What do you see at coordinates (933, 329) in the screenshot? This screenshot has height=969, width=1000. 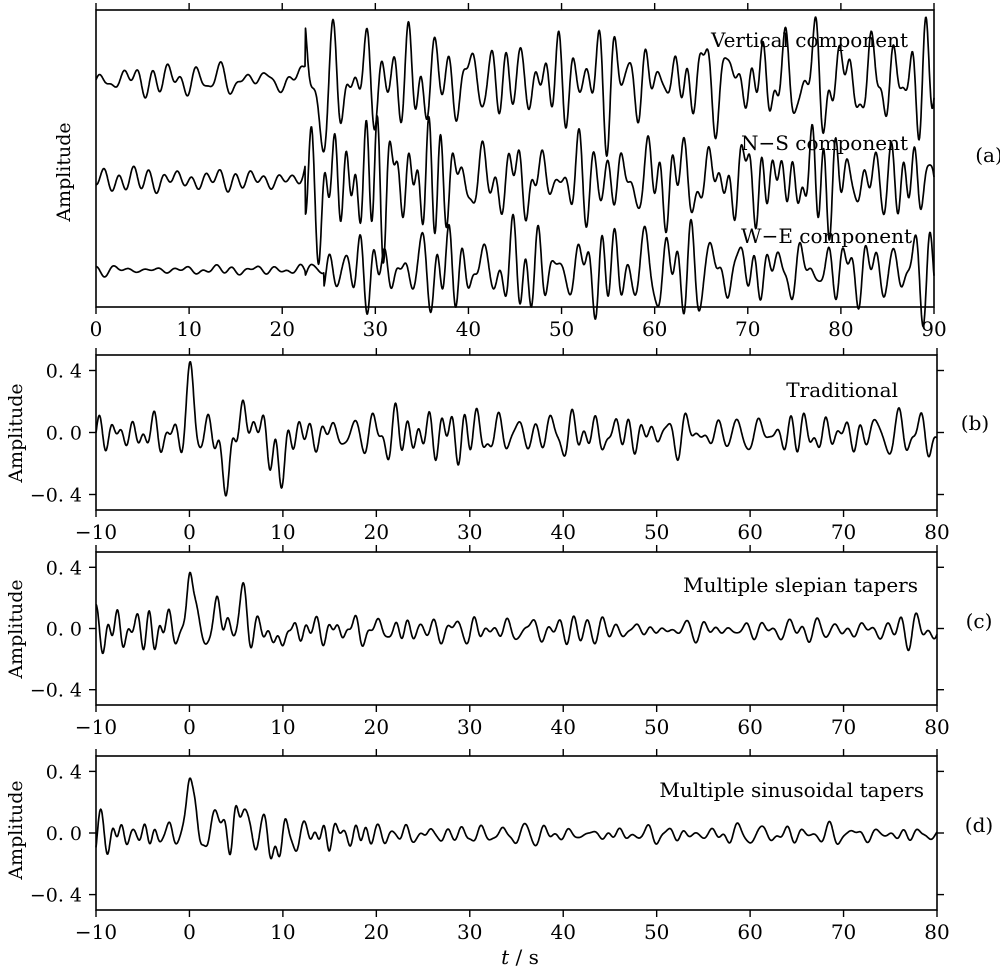 I see `x-tick-label: 90` at bounding box center [933, 329].